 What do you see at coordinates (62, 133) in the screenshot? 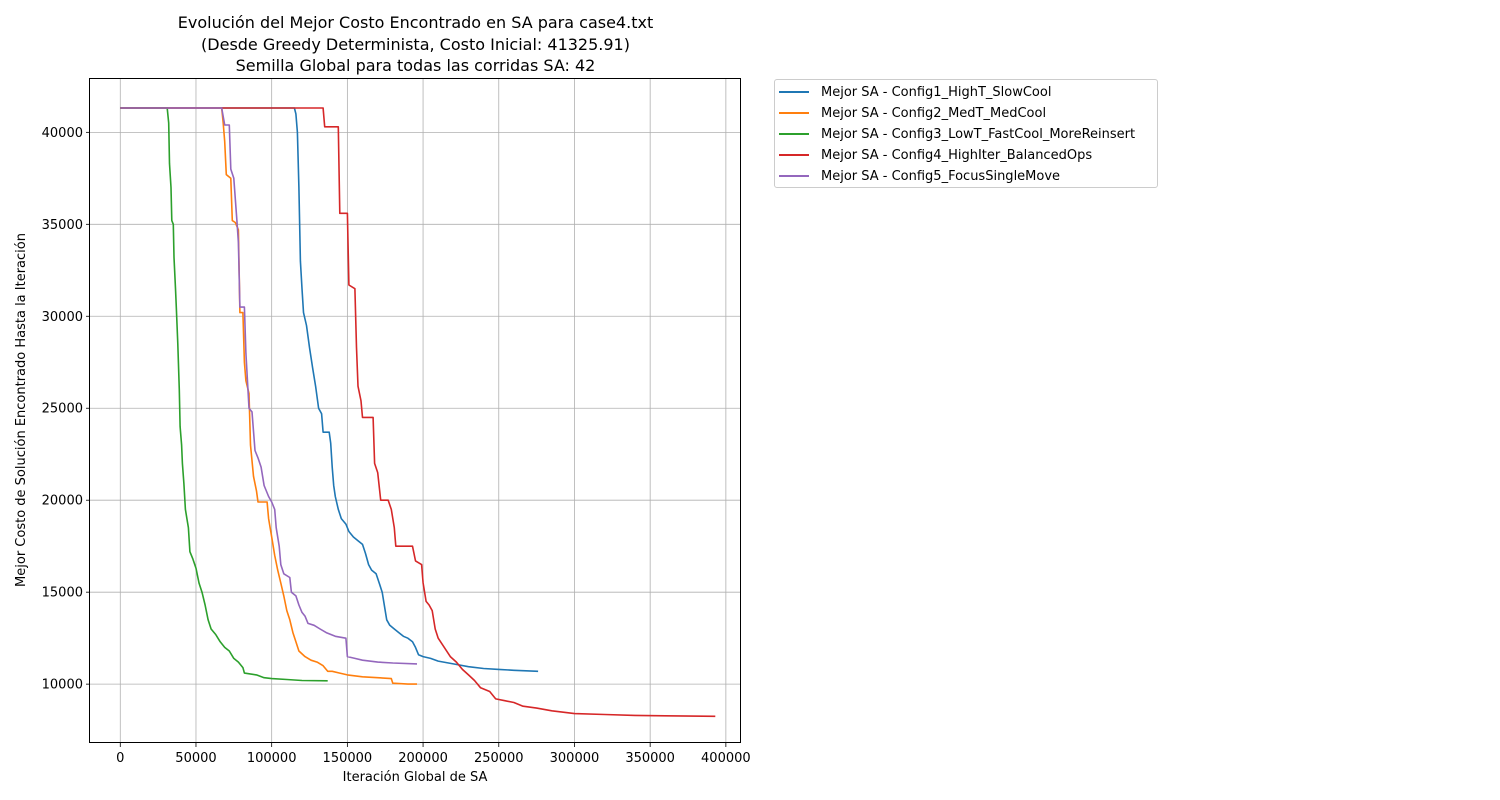
I see `y-tick-label: 40000` at bounding box center [62, 133].